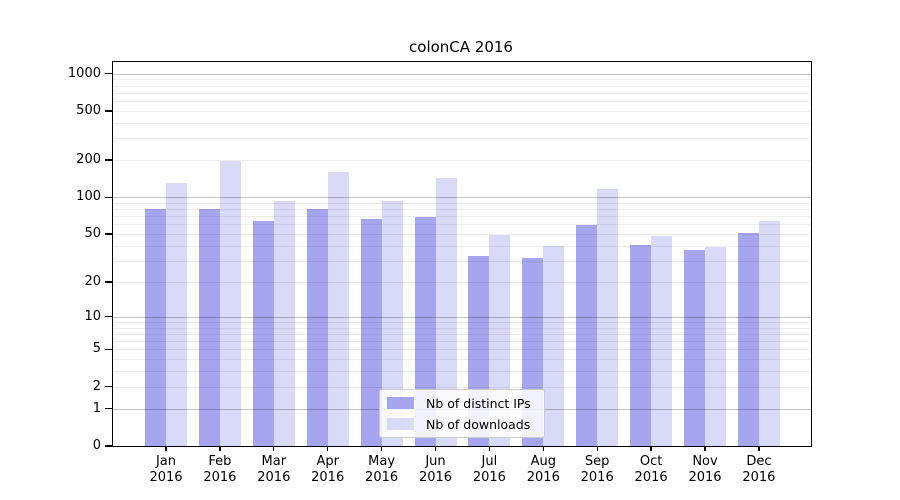 This screenshot has width=900, height=500. I want to click on bar-ips-dec, so click(748, 339).